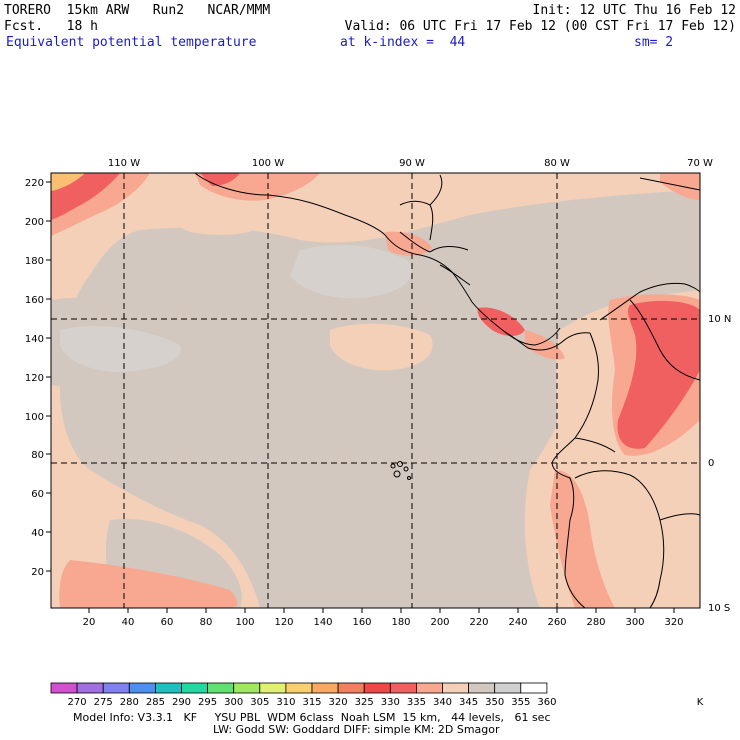  I want to click on colorbar-label: 295, so click(207, 702).